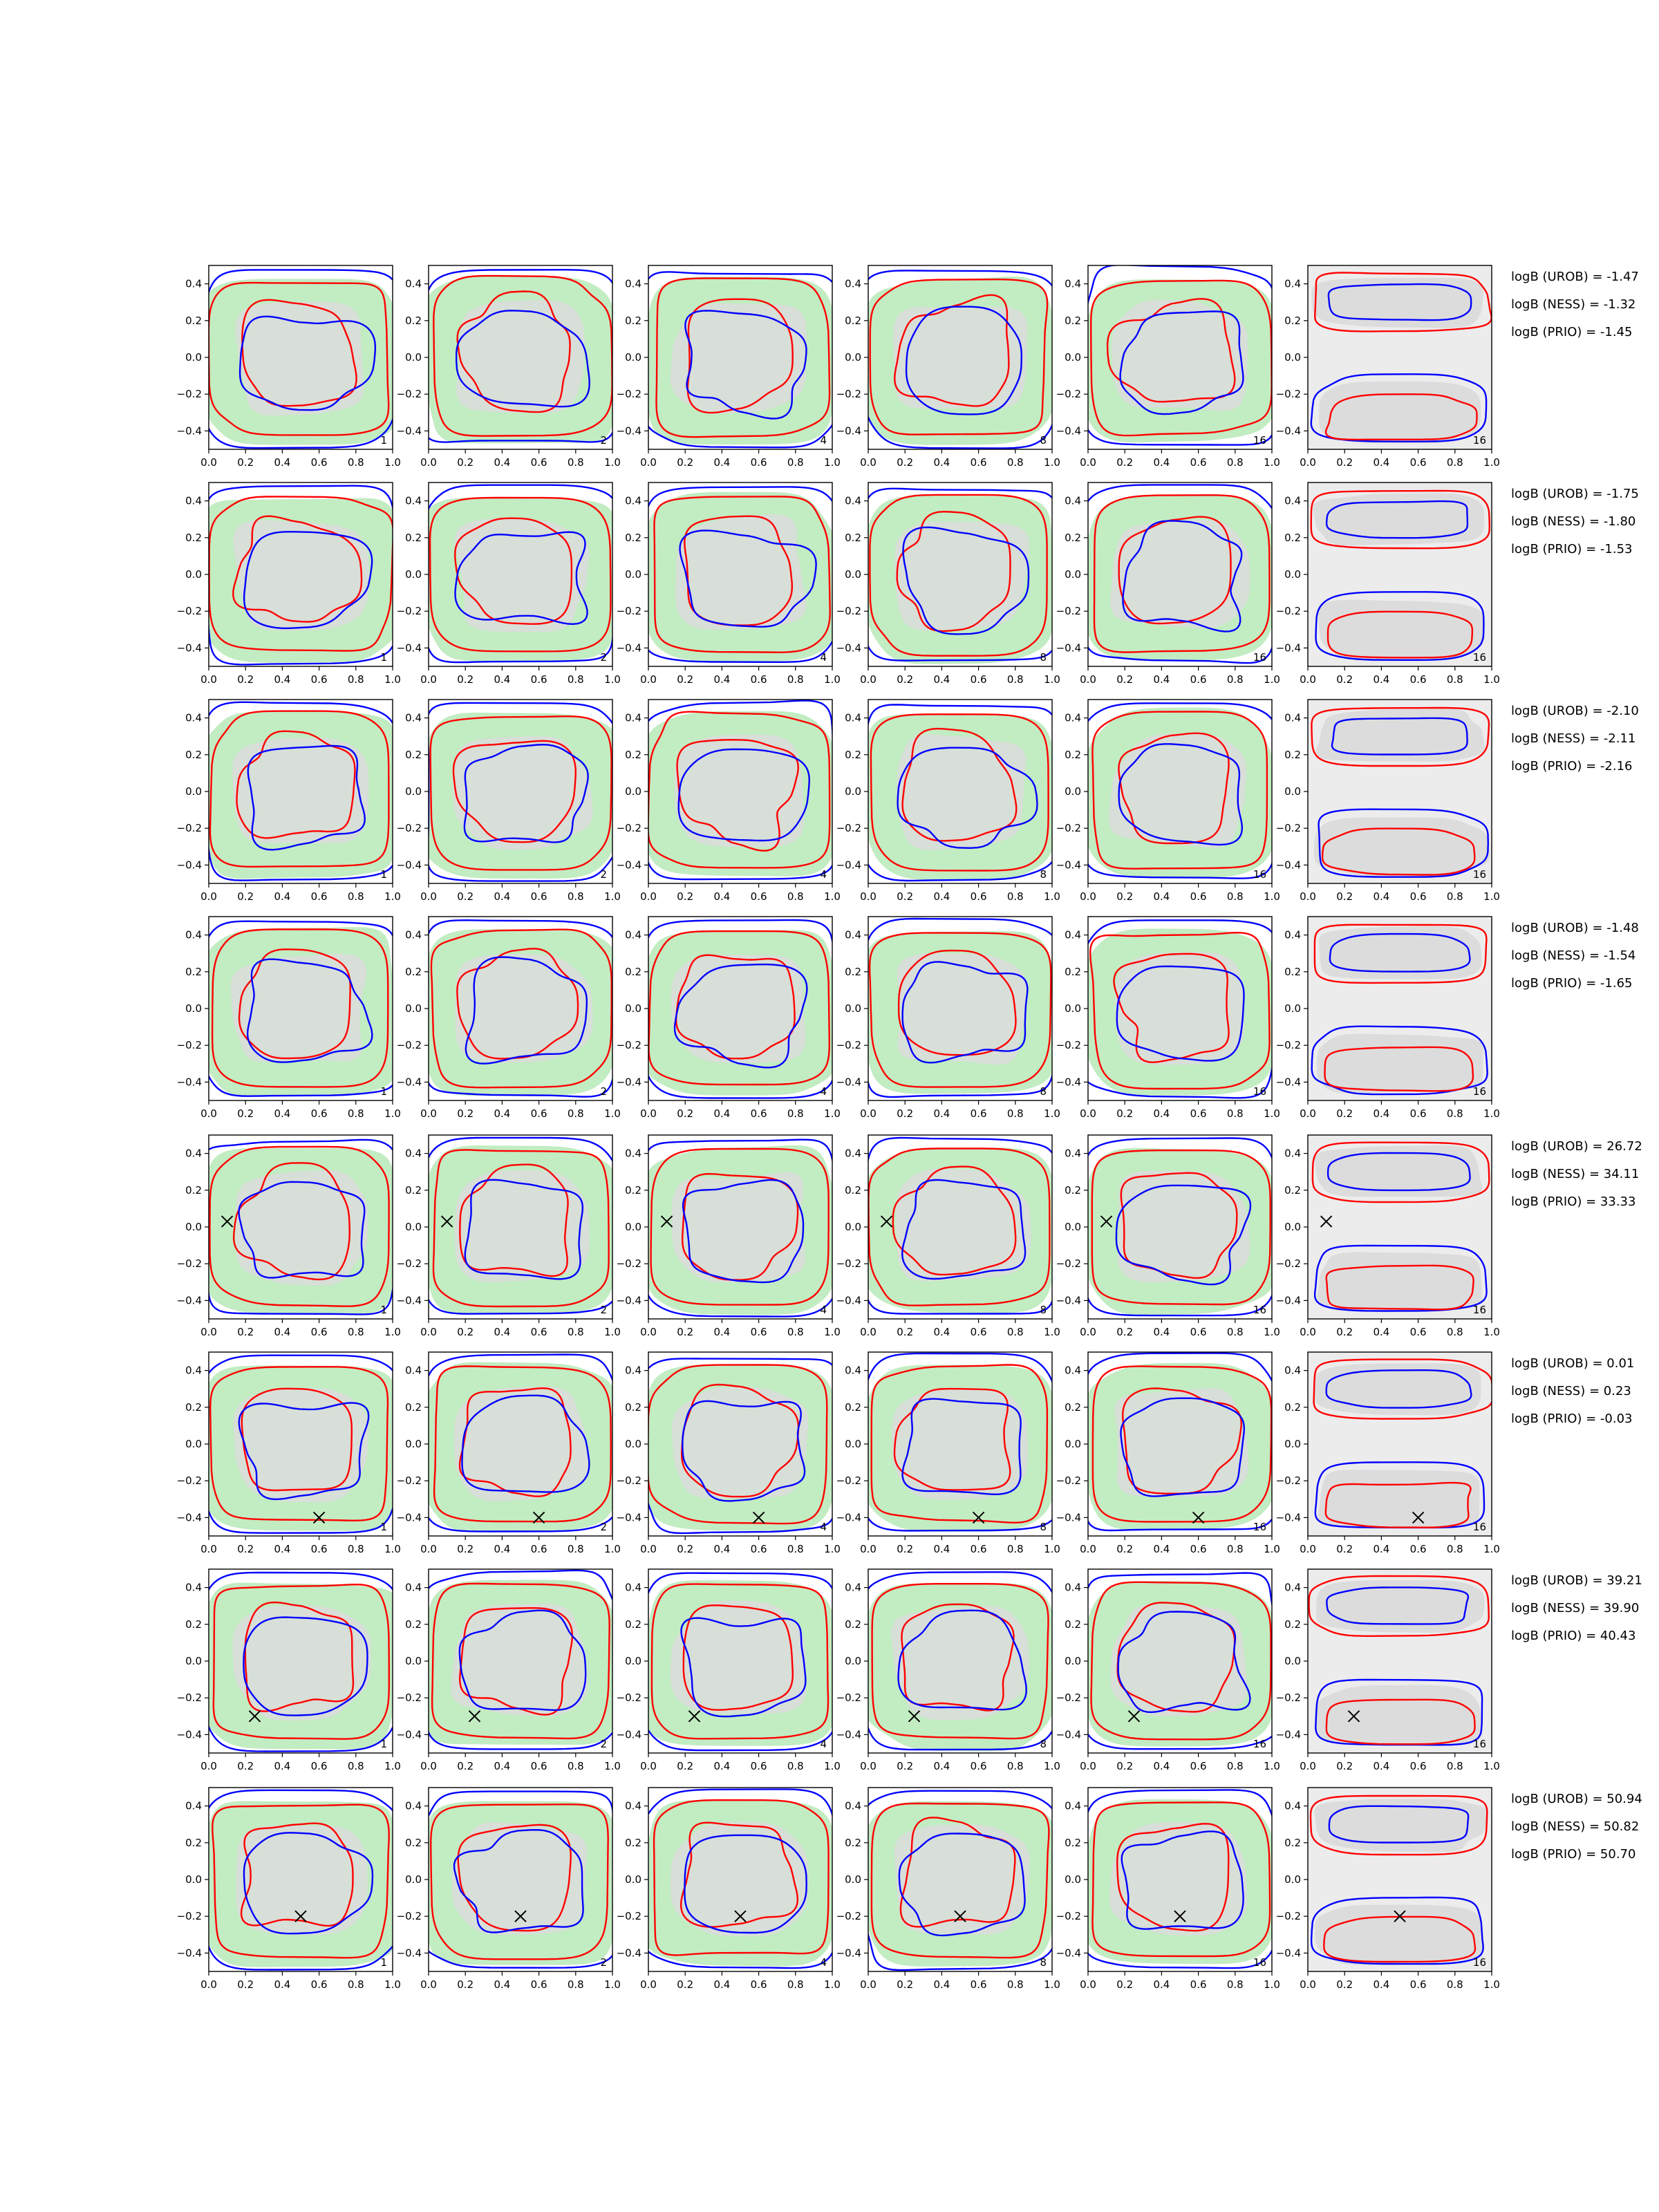 This screenshot has height=2212, width=1659. I want to click on logb-urob: logB (UROB) = 26.72, so click(1577, 1146).